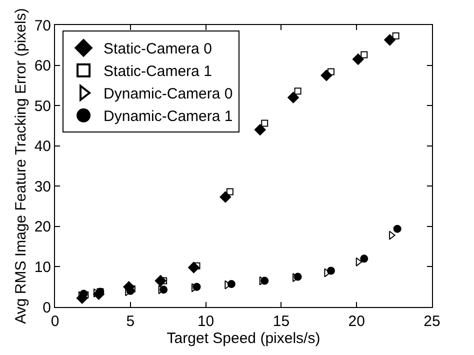 This screenshot has width=474, height=355. Describe the element at coordinates (130, 321) in the screenshot. I see `x-tick-label: 5` at that location.